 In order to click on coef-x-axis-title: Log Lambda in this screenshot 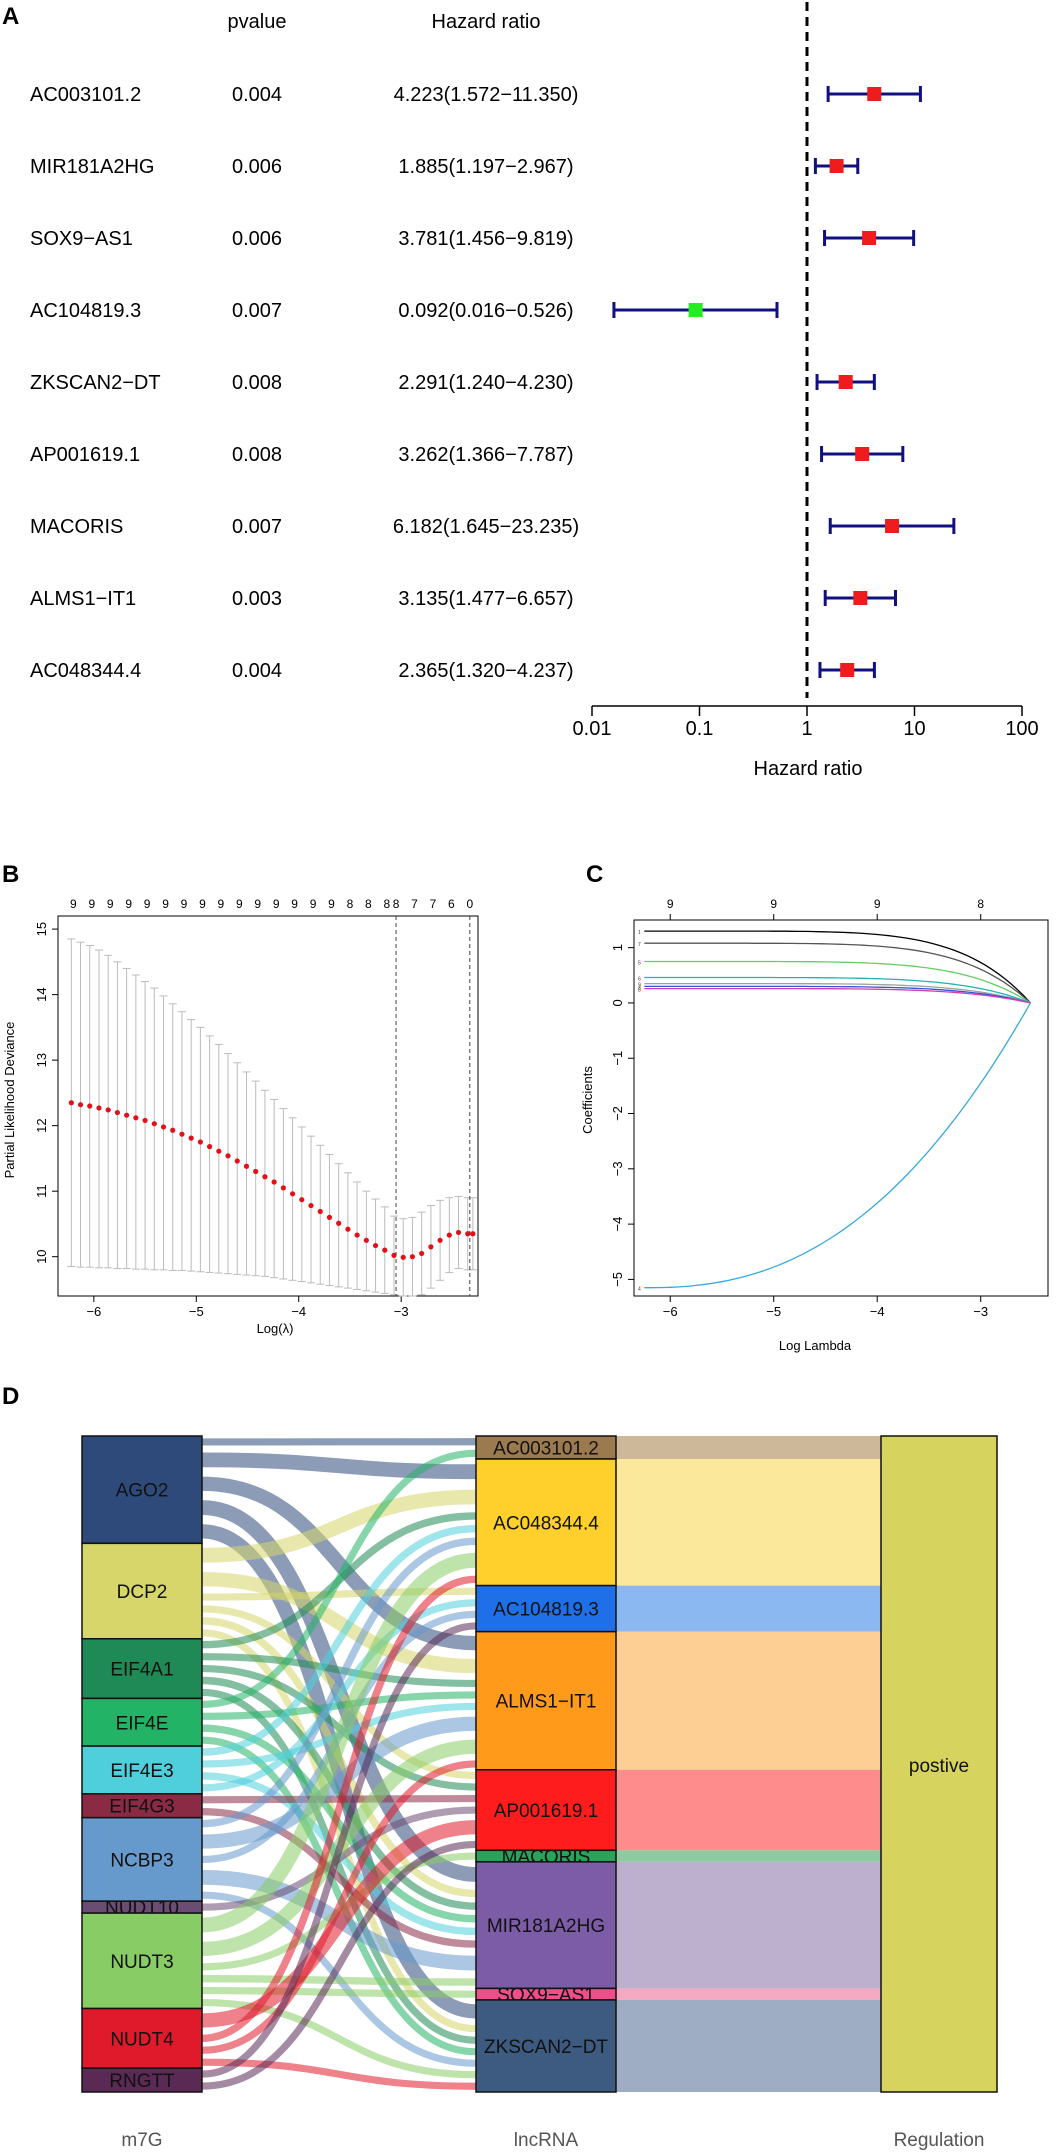, I will do `click(815, 1345)`.